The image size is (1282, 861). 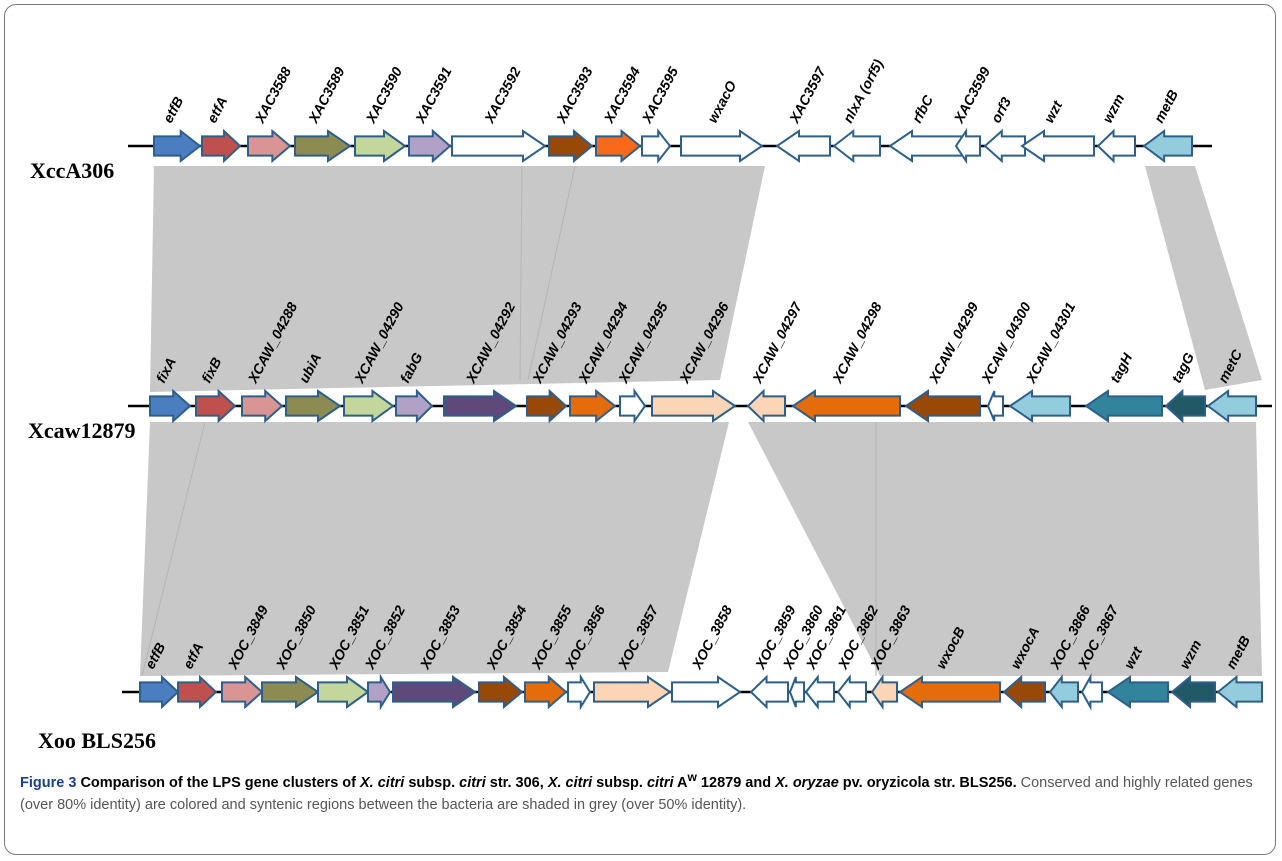 I want to click on caption-title-part: w, so click(x=692, y=777).